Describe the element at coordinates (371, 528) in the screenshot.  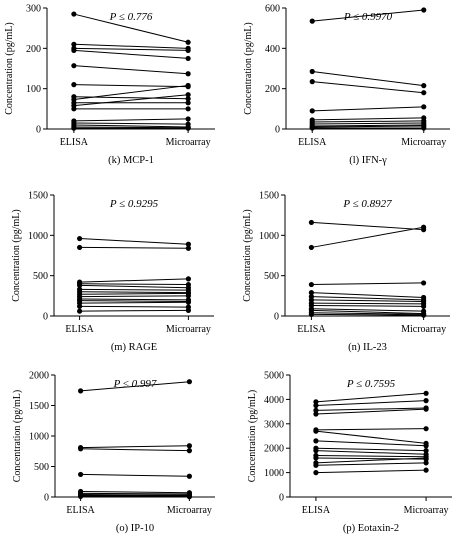
I see `panel-caption: (p) Eotaxin-2` at that location.